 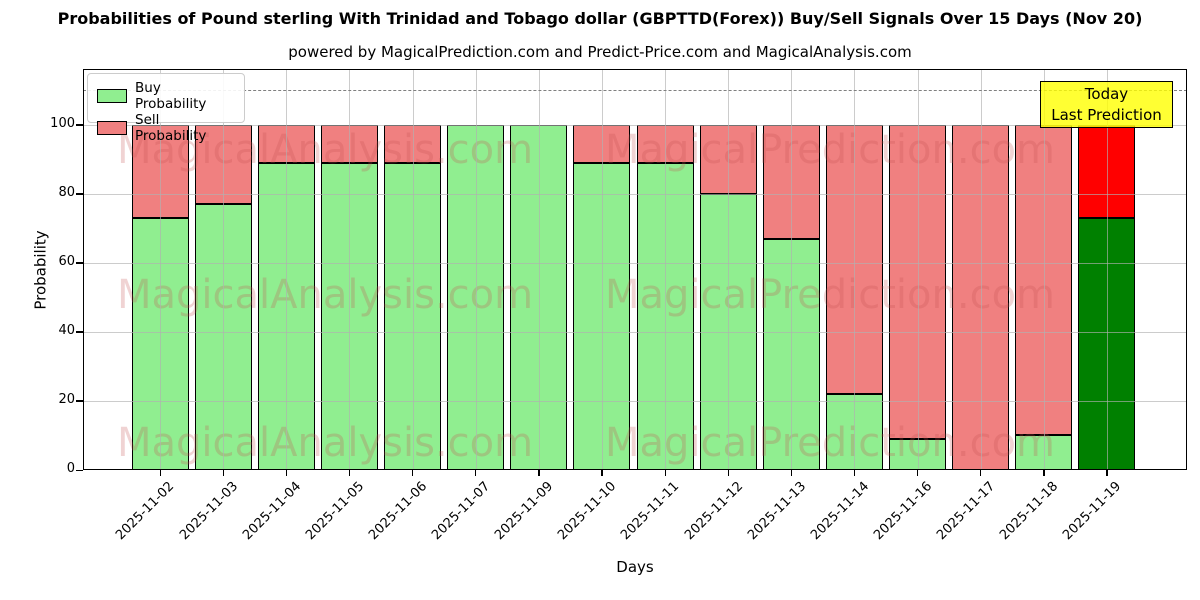 What do you see at coordinates (1029, 511) in the screenshot?
I see `x-tick-label-2025-11-18: 2025-11-18` at bounding box center [1029, 511].